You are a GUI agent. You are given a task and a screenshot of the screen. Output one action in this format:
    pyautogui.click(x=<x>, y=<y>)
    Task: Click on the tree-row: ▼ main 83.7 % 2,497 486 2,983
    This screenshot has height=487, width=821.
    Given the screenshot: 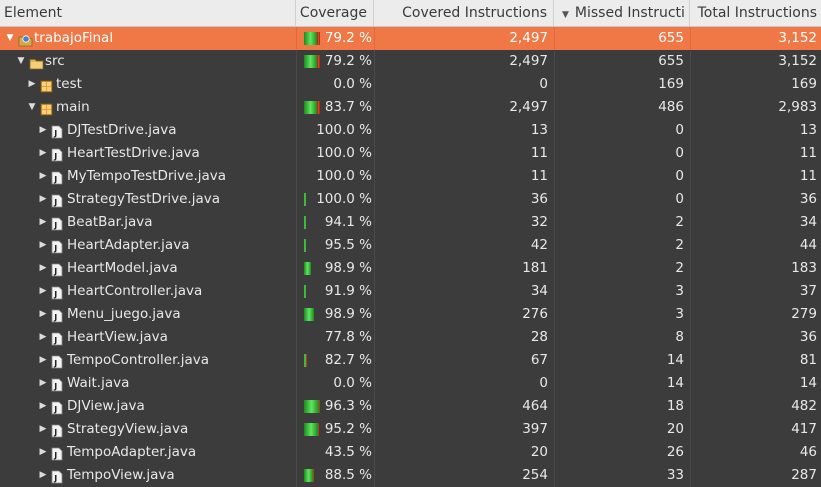 What is the action you would take?
    pyautogui.click(x=410, y=107)
    